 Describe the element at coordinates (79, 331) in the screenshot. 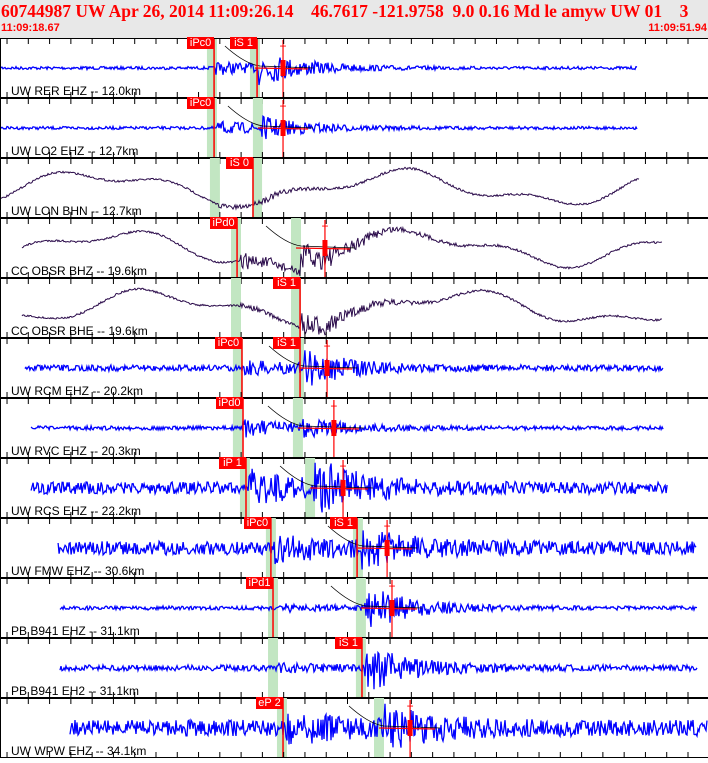

I see `station-label: CC OBSR BHE -- 19.6km` at that location.